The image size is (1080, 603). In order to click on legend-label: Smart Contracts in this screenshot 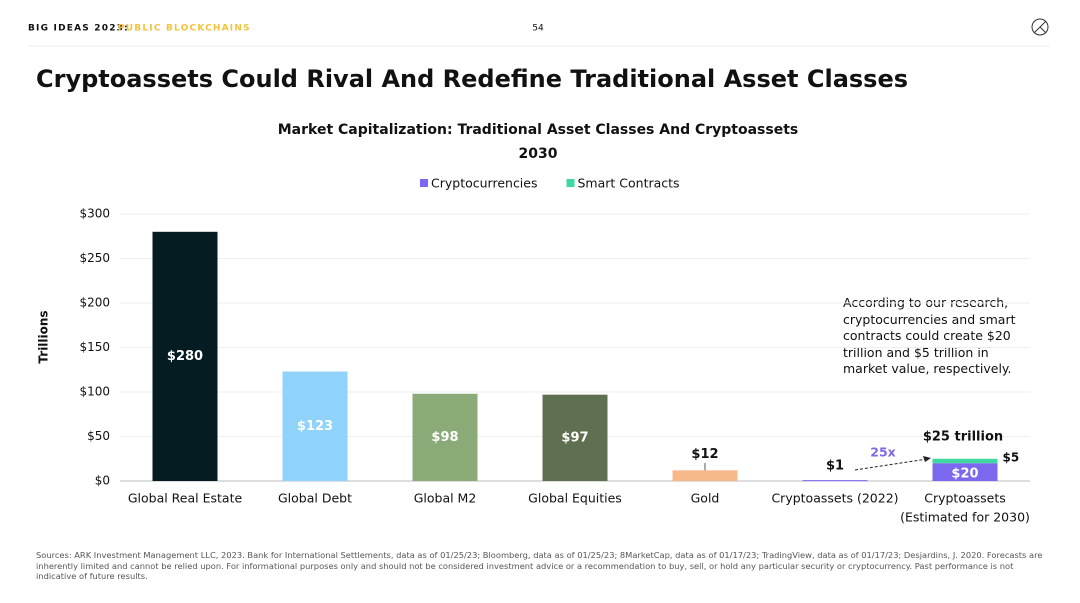, I will do `click(629, 183)`.